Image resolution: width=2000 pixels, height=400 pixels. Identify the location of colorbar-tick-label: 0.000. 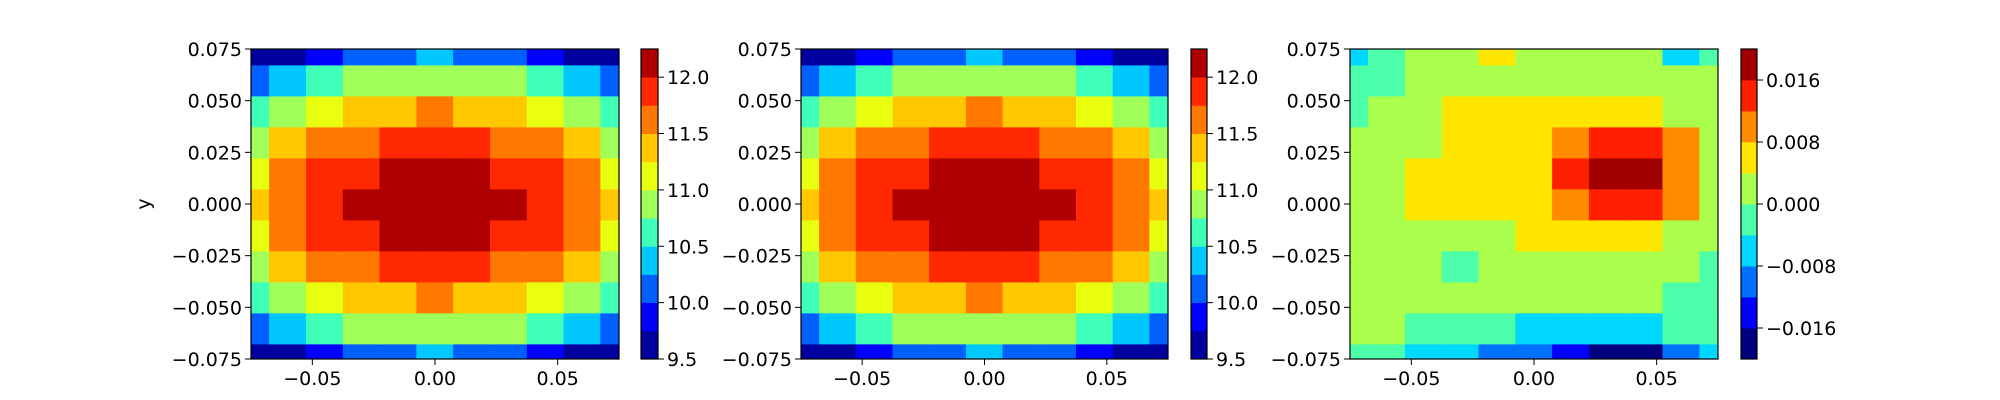
(1793, 205).